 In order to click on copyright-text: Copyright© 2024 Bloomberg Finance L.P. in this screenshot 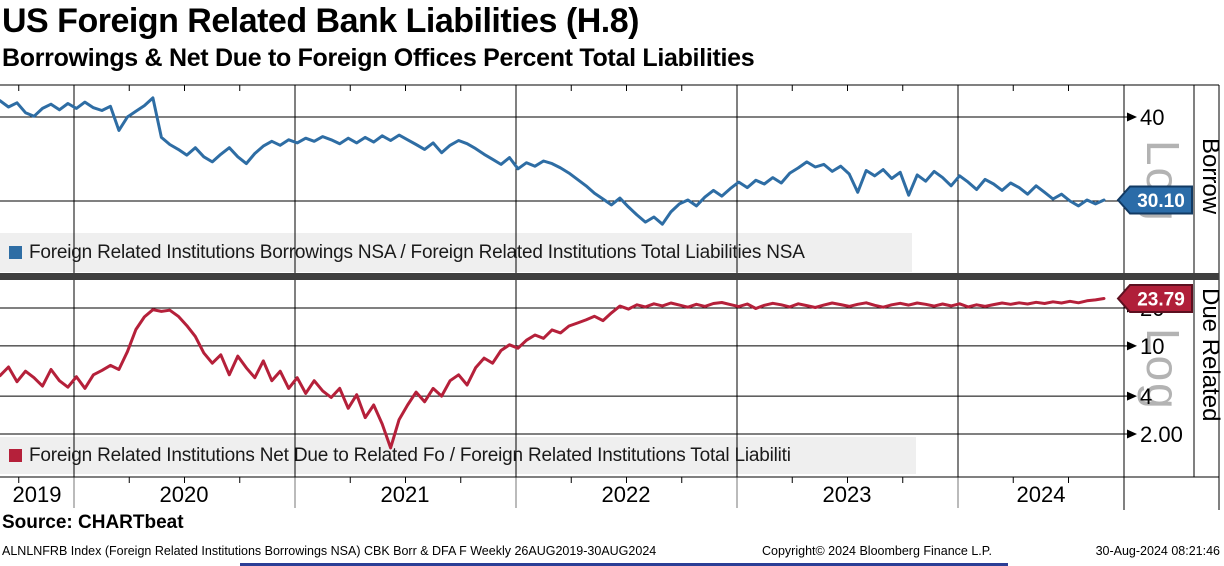, I will do `click(877, 551)`.